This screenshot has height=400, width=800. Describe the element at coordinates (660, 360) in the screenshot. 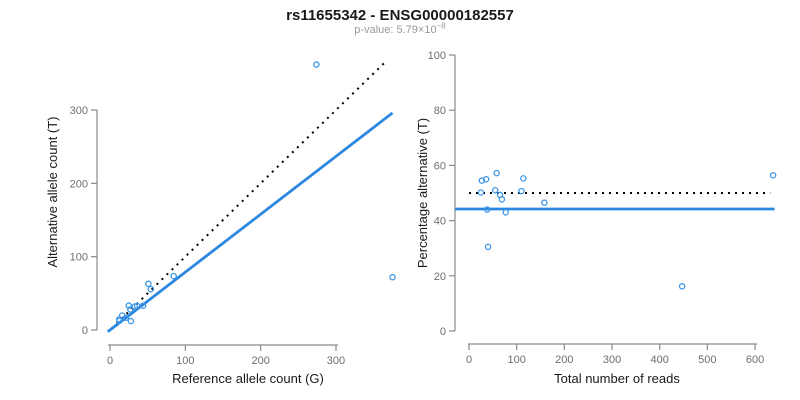

I see `x-tick-label: 400` at that location.